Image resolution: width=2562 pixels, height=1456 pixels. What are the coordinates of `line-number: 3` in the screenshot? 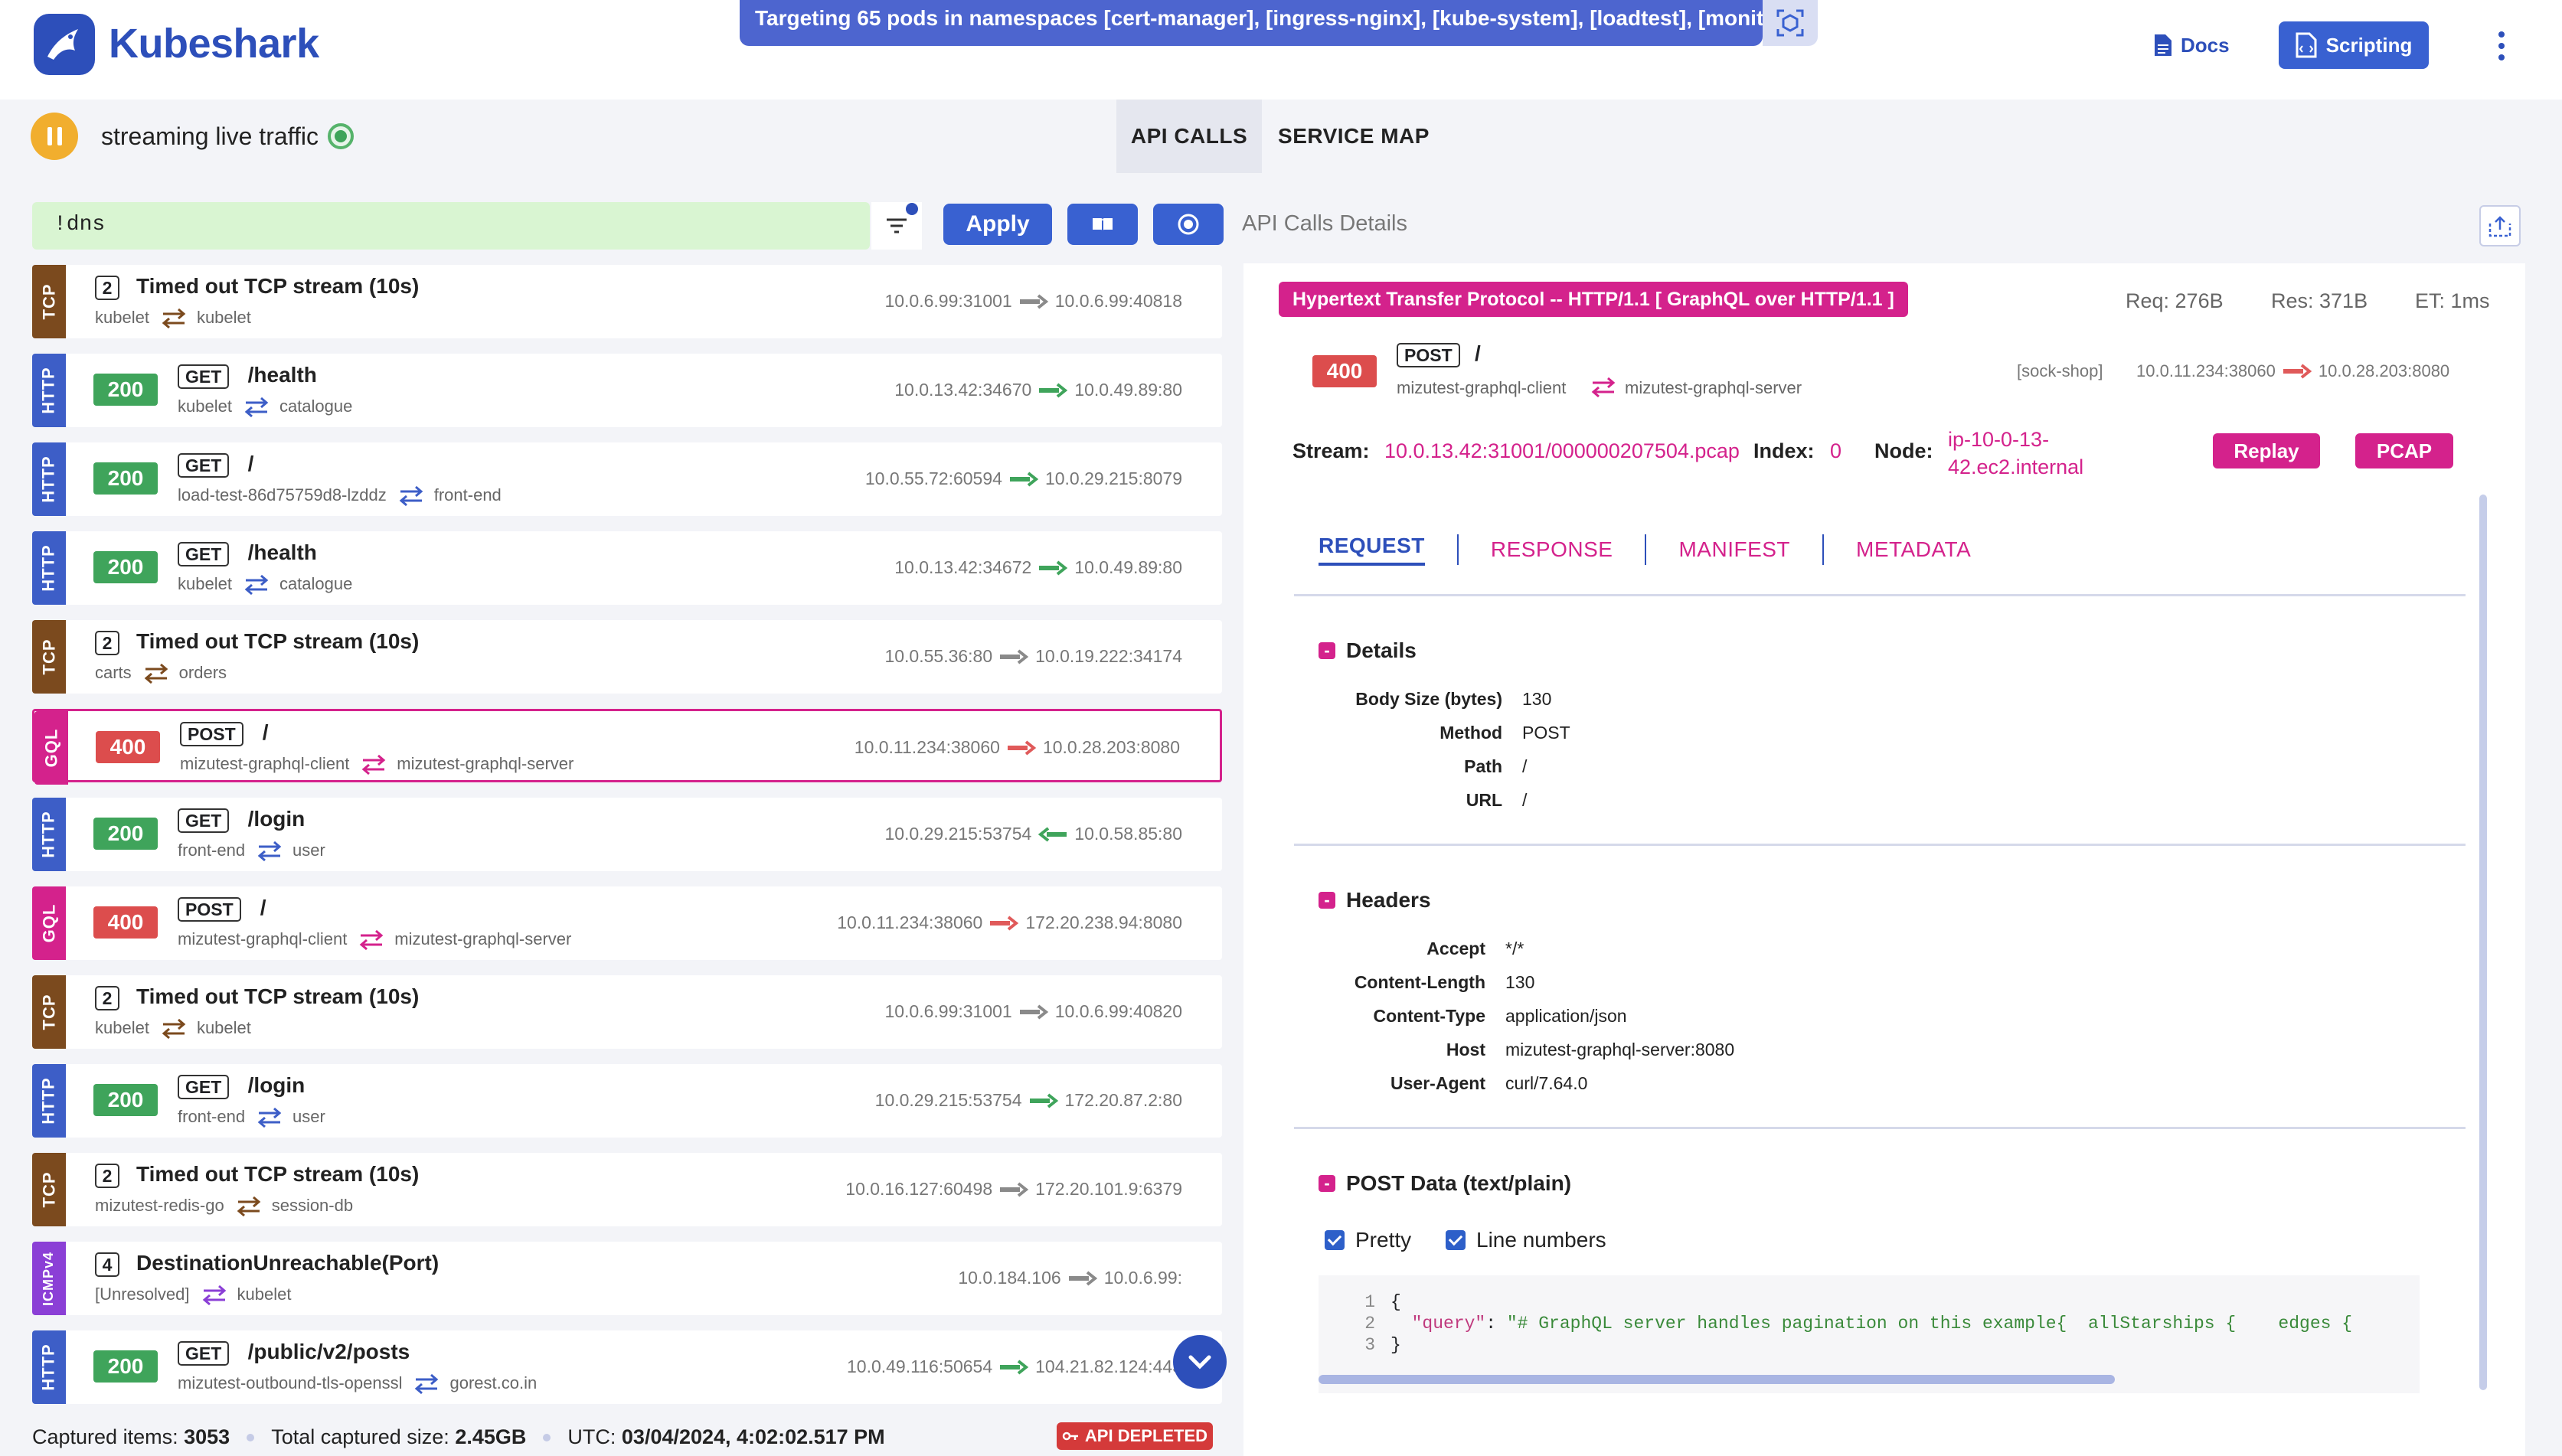 It's located at (1369, 1345).